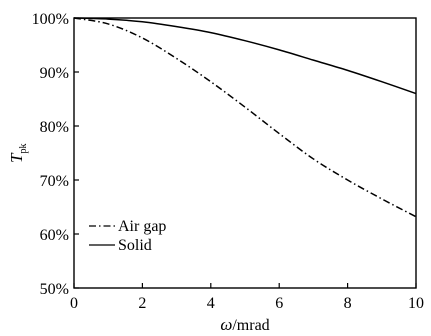  I want to click on y-tick-label: 80%, so click(54, 127).